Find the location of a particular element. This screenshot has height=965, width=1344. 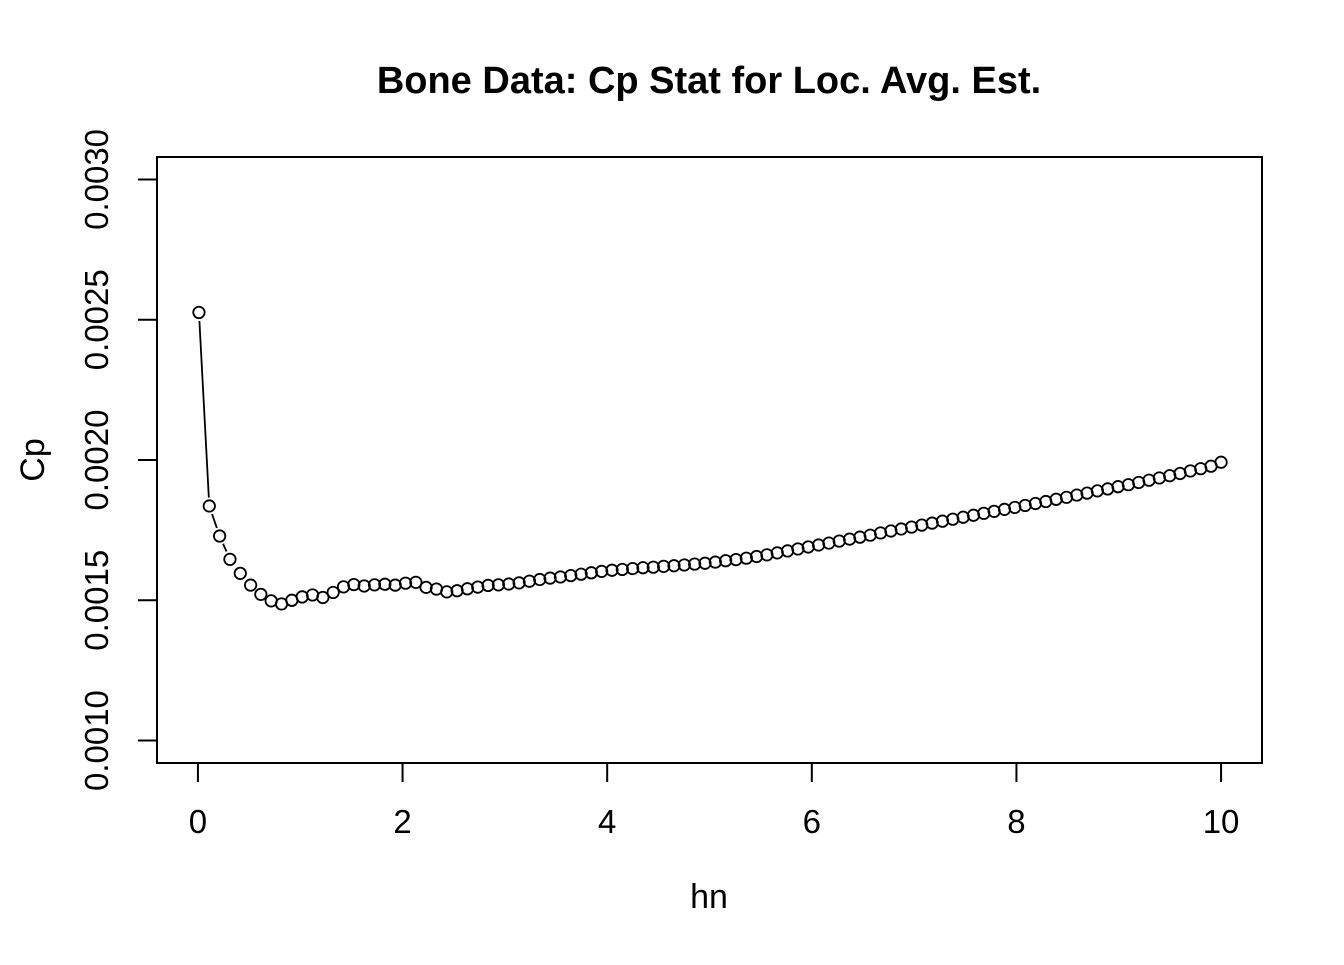

x-axis-tick-label: 2 is located at coordinates (402, 821).